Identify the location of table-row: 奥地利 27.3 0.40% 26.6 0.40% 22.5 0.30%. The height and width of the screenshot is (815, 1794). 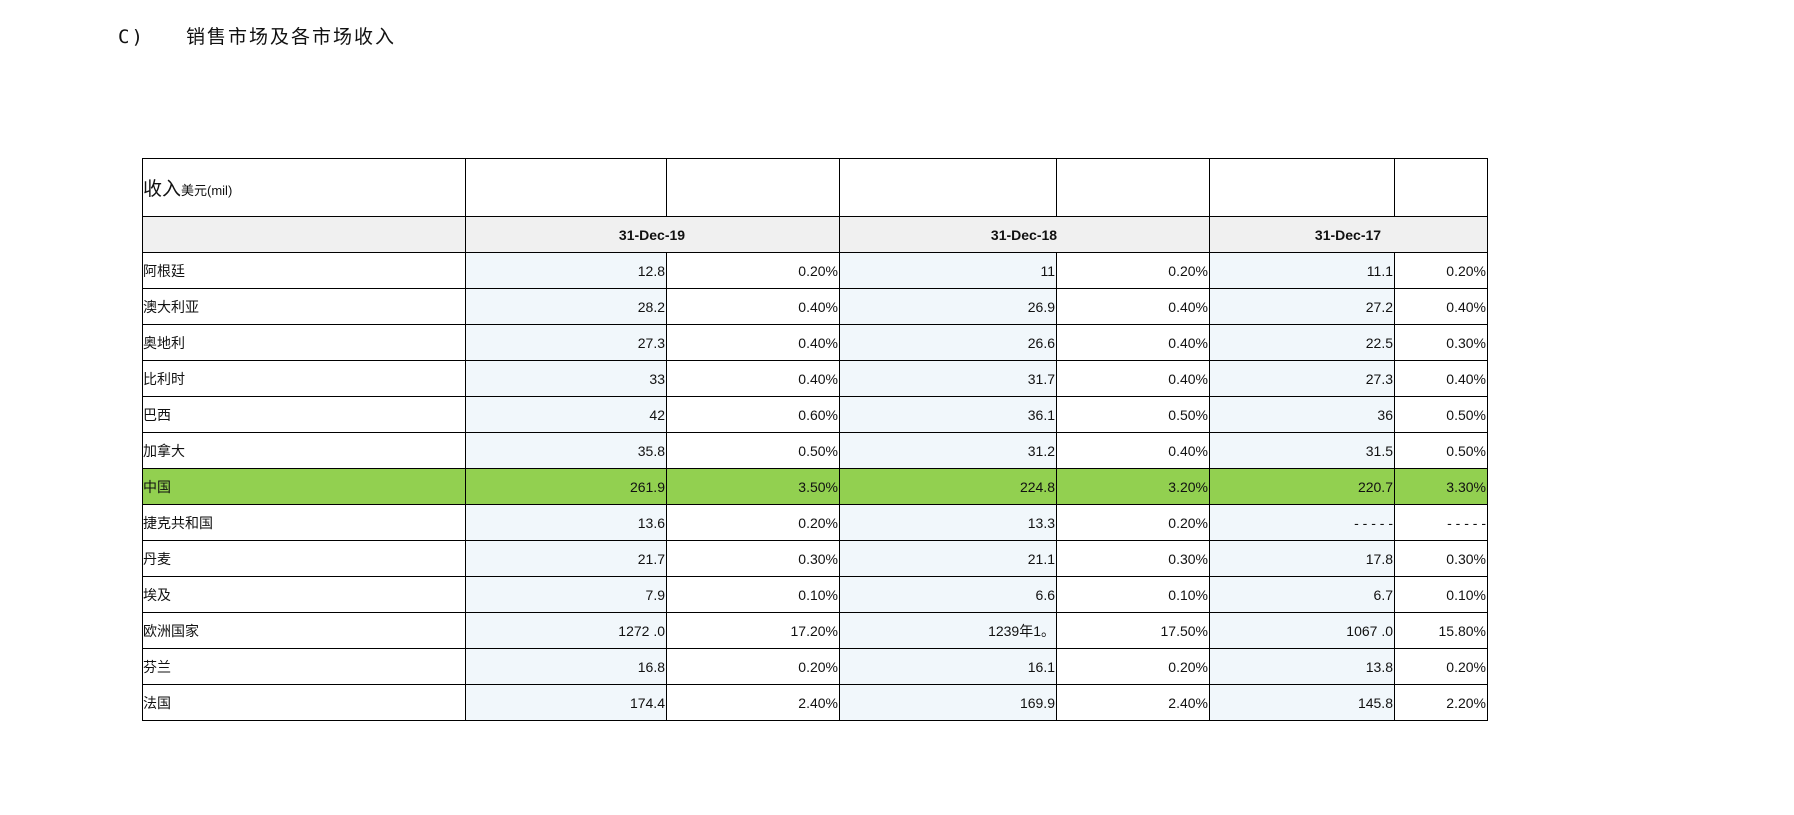
(815, 342).